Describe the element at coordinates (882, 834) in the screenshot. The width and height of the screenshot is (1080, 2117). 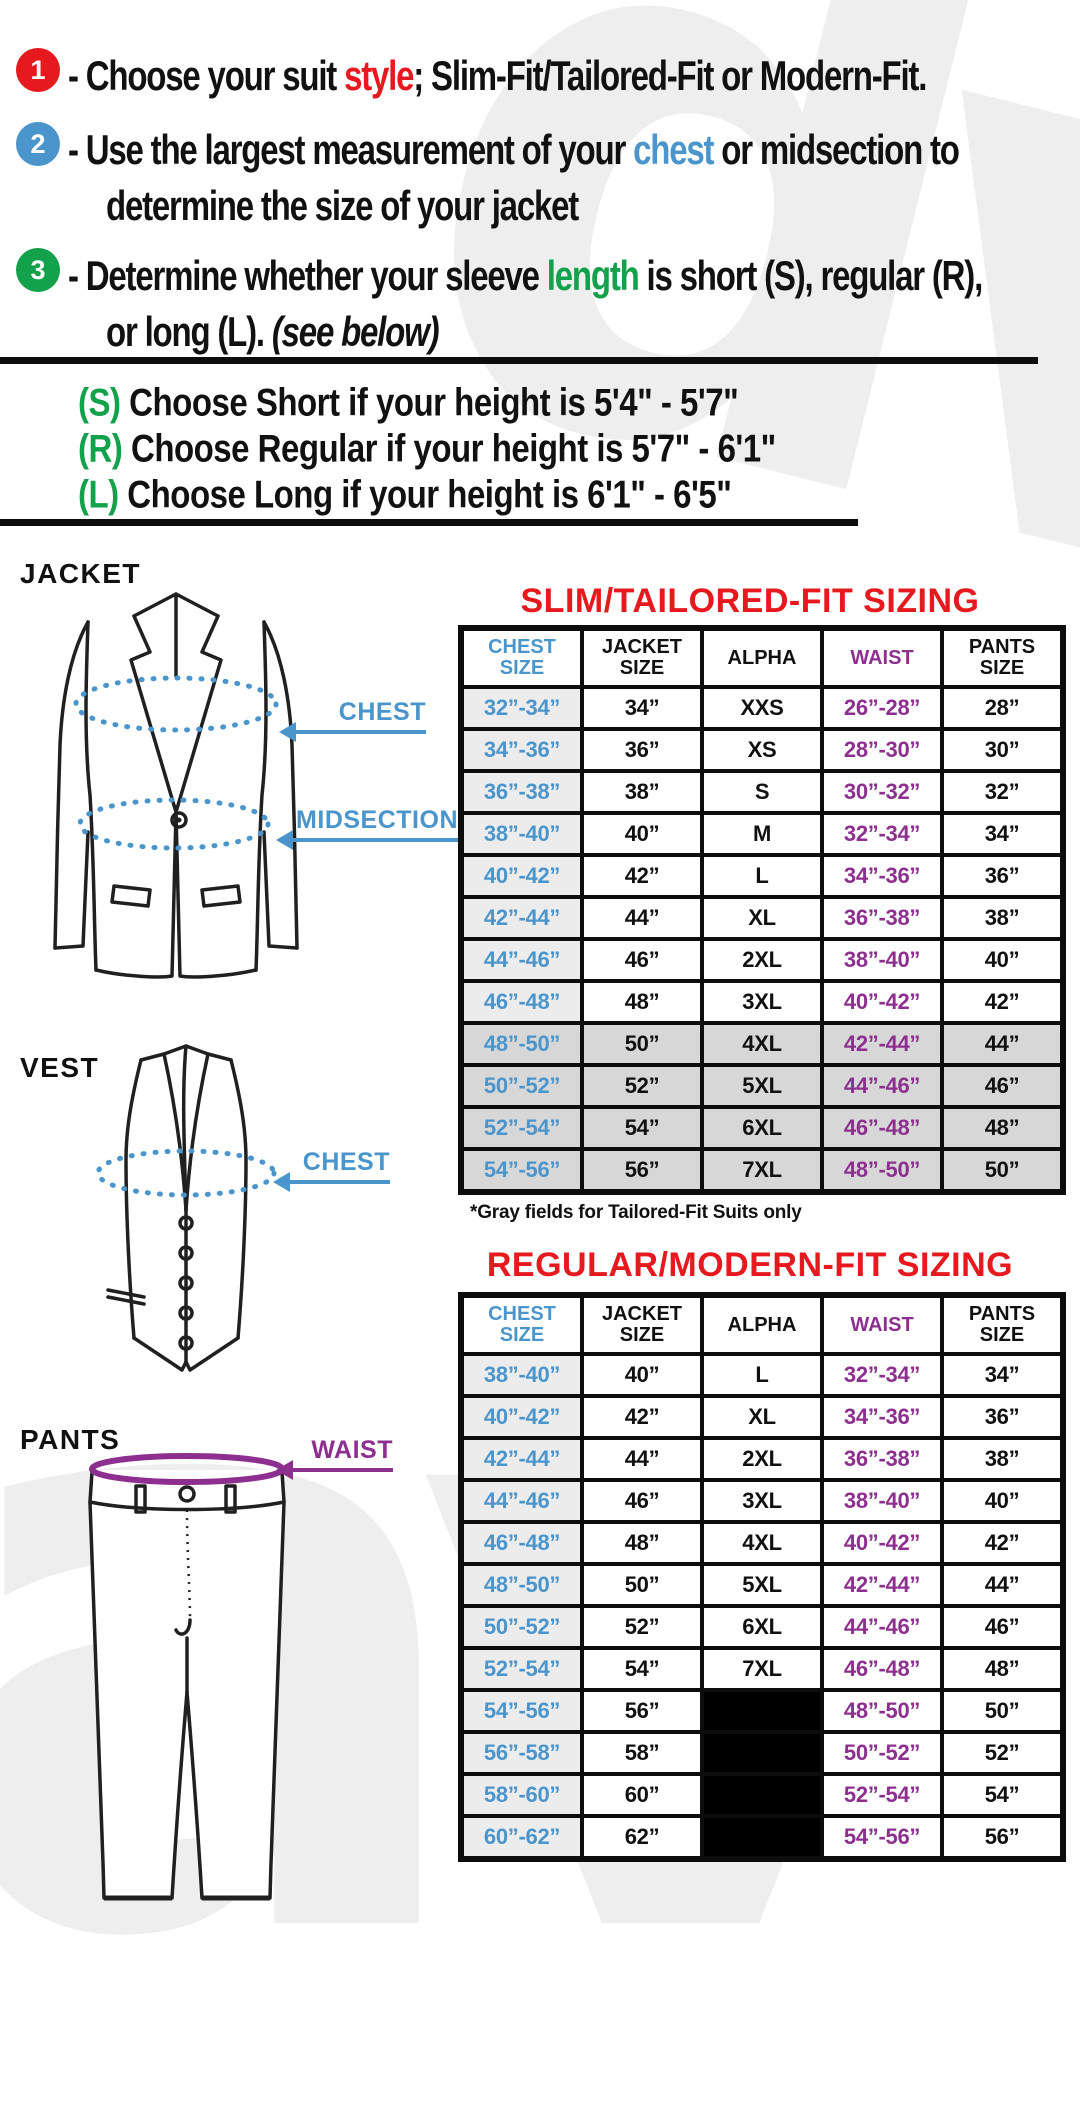
I see `table-cell: 32”-34”` at that location.